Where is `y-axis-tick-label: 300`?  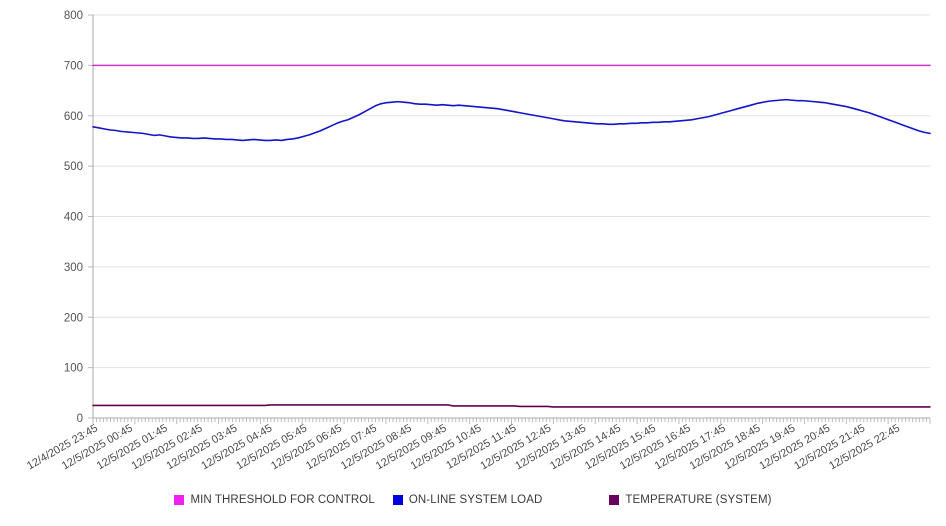 y-axis-tick-label: 300 is located at coordinates (73, 268).